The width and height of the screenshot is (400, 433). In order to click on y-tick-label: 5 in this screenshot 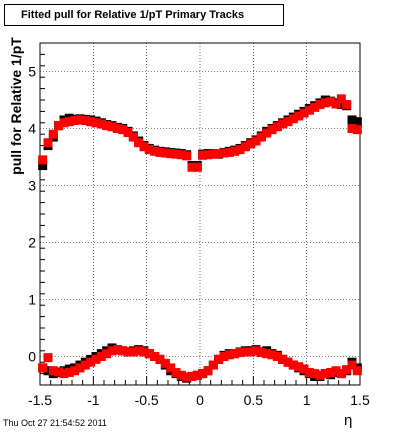, I will do `click(32, 72)`.